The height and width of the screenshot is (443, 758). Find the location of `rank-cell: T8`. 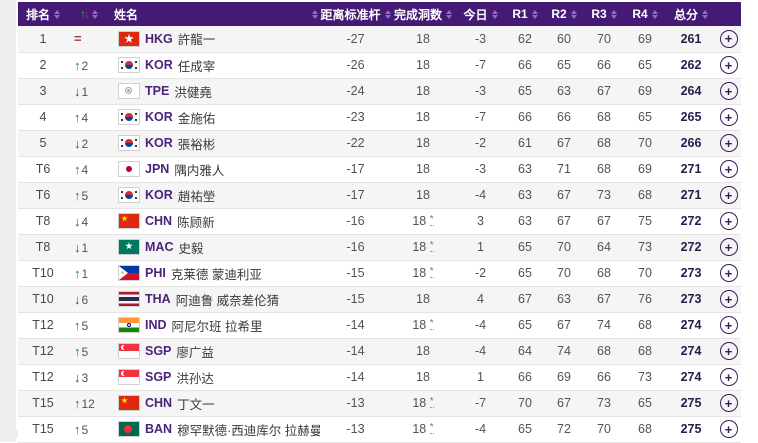

rank-cell: T8 is located at coordinates (43, 221).